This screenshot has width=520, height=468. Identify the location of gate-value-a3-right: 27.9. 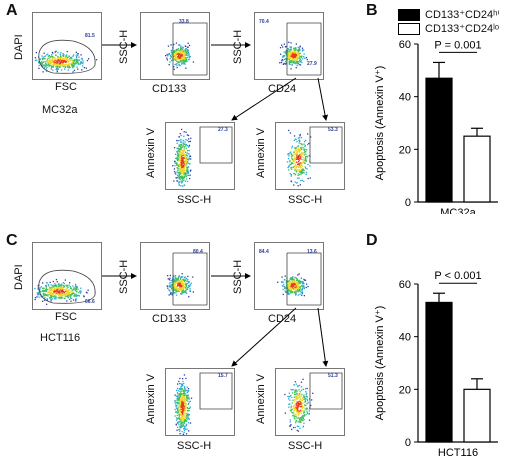
(312, 64).